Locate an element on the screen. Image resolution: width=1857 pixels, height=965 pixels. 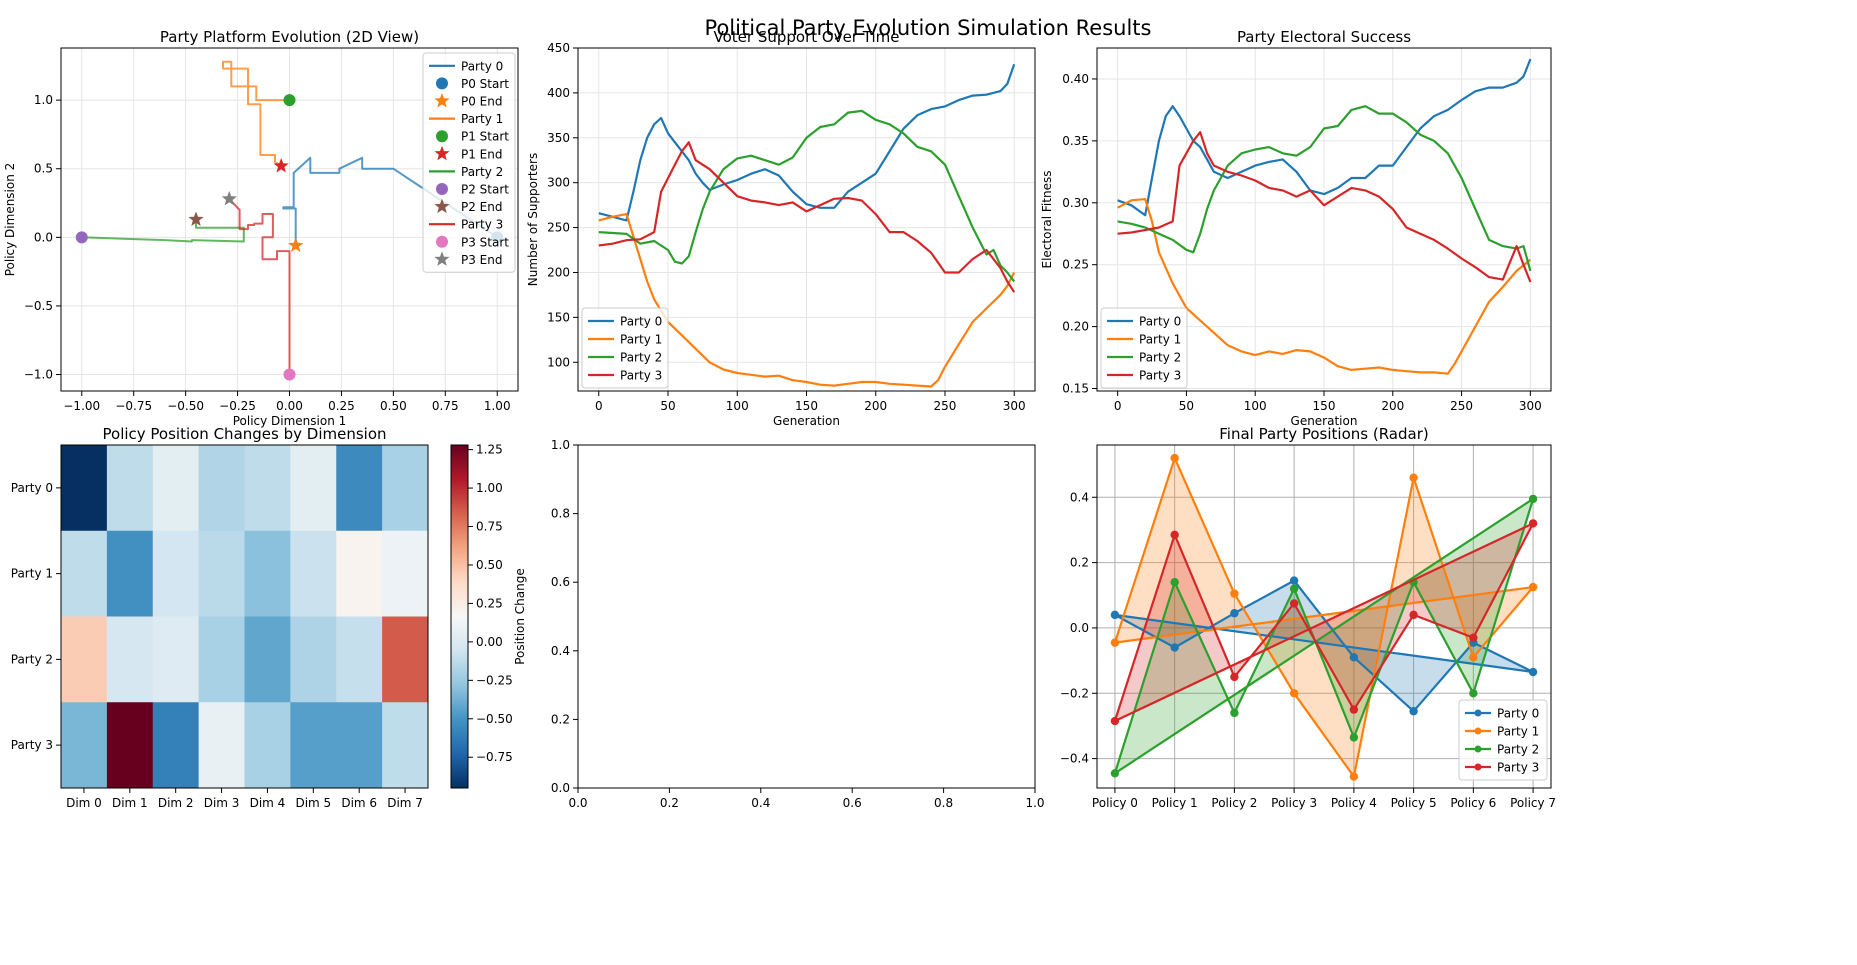
row-label: Party 1 is located at coordinates (32, 574).